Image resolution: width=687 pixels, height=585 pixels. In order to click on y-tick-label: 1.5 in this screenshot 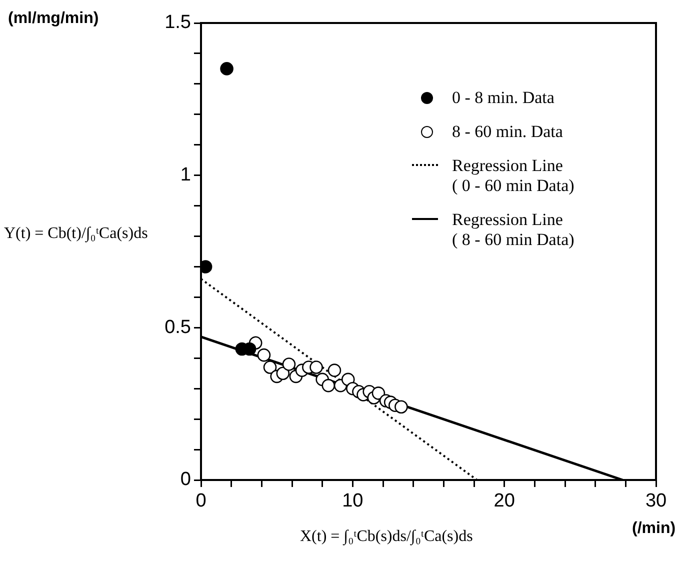, I will do `click(177, 23)`.